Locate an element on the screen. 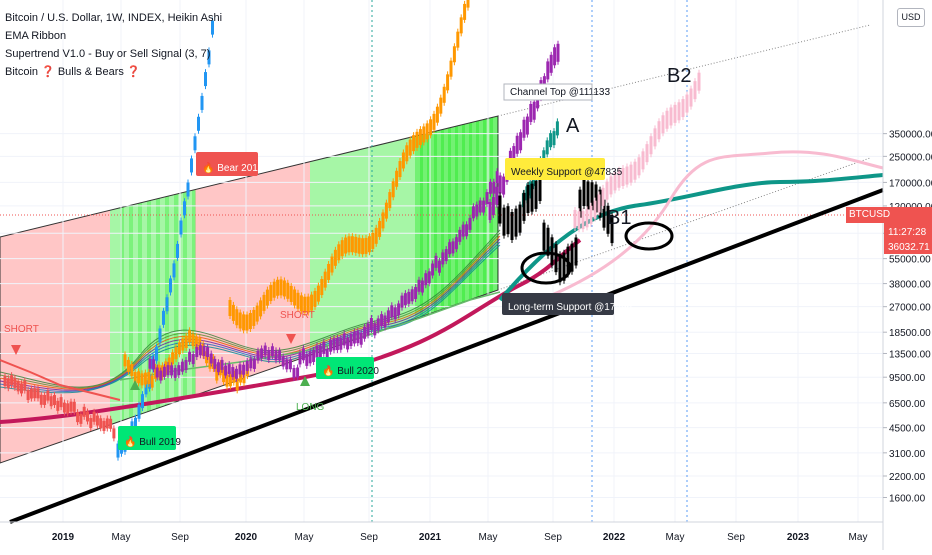 This screenshot has width=932, height=555. candle-black is located at coordinates (500, 209).